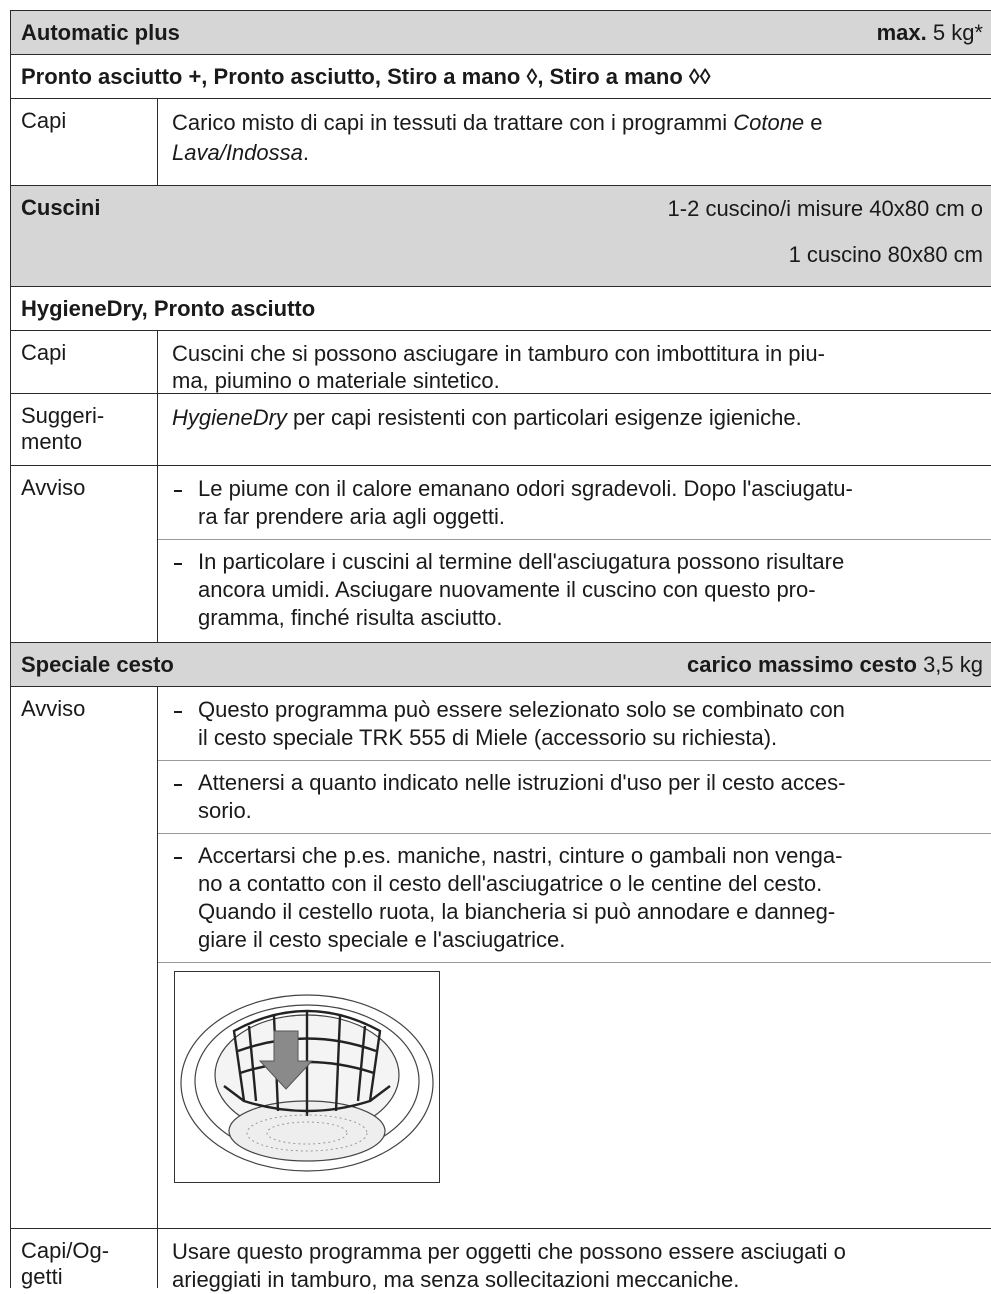  What do you see at coordinates (100, 32) in the screenshot?
I see `section-title: Automatic plus` at bounding box center [100, 32].